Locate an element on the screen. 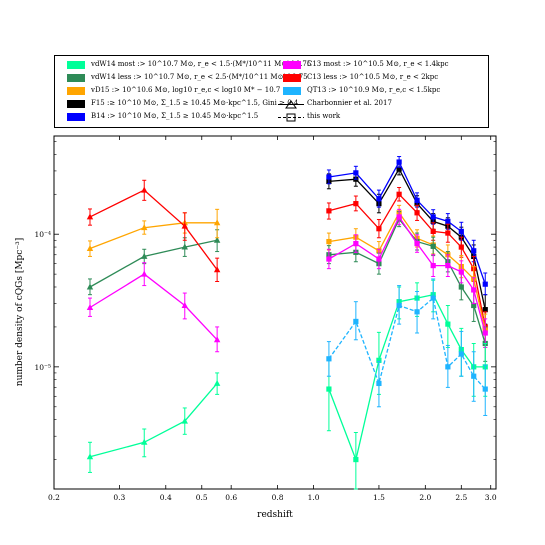 Image resolution: width=545 pixels, height=545 pixels. x-tick-label: 1.0 is located at coordinates (314, 497).